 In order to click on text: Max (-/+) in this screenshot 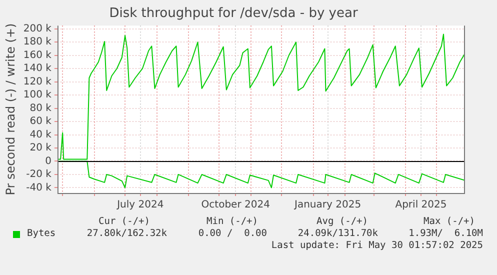, I will do `click(449, 221)`.